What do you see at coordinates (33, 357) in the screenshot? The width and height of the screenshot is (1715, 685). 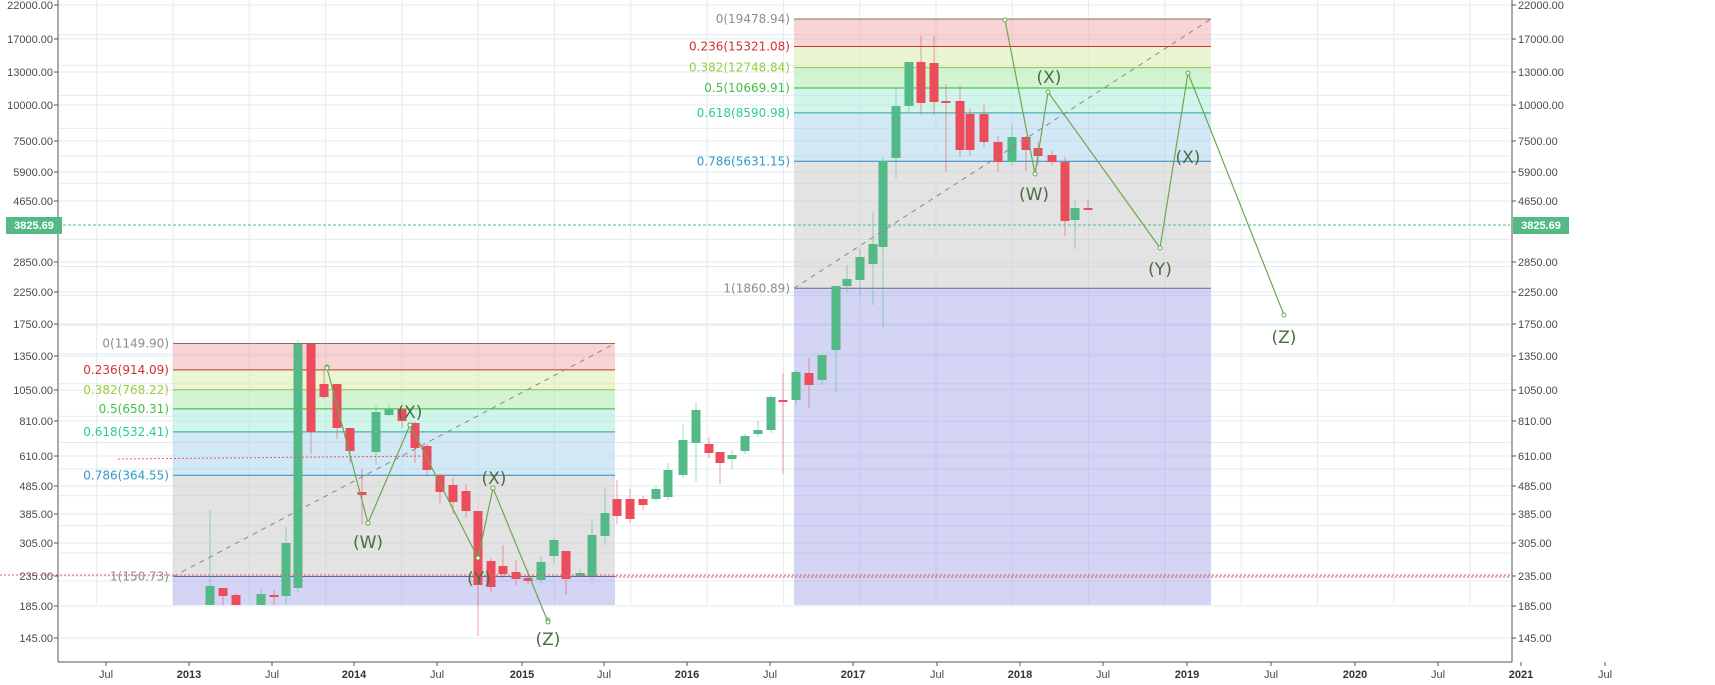 I see `left-price-label: 1350.00` at bounding box center [33, 357].